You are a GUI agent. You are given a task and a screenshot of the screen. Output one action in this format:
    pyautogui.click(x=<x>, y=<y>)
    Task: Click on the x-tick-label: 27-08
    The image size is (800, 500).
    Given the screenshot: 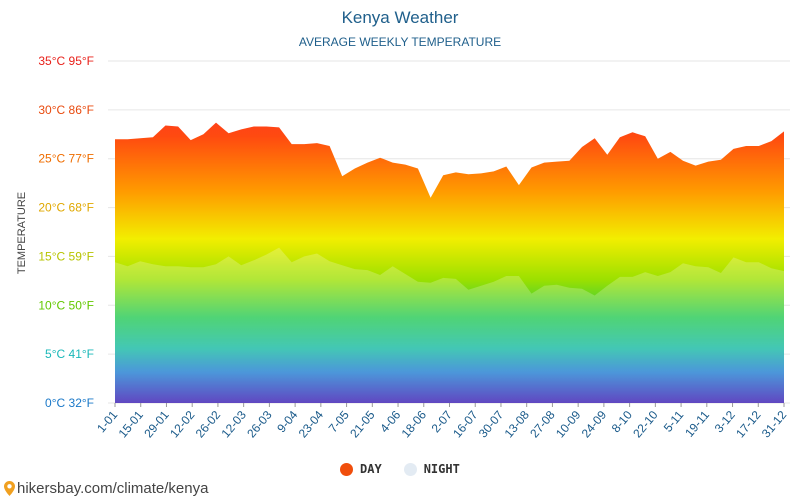 What is the action you would take?
    pyautogui.click(x=542, y=424)
    